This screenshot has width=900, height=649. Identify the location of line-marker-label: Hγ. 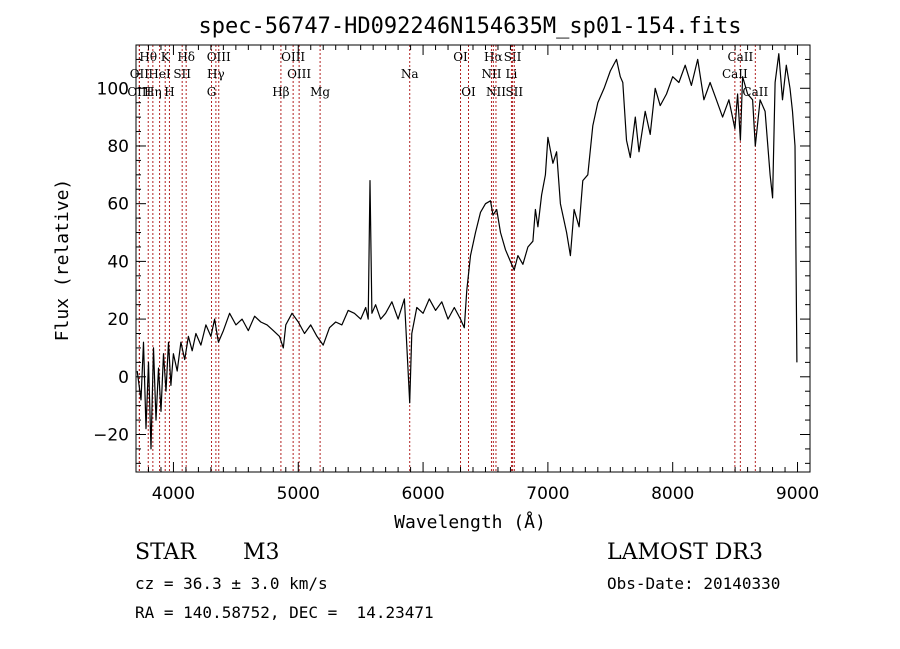
(216, 74).